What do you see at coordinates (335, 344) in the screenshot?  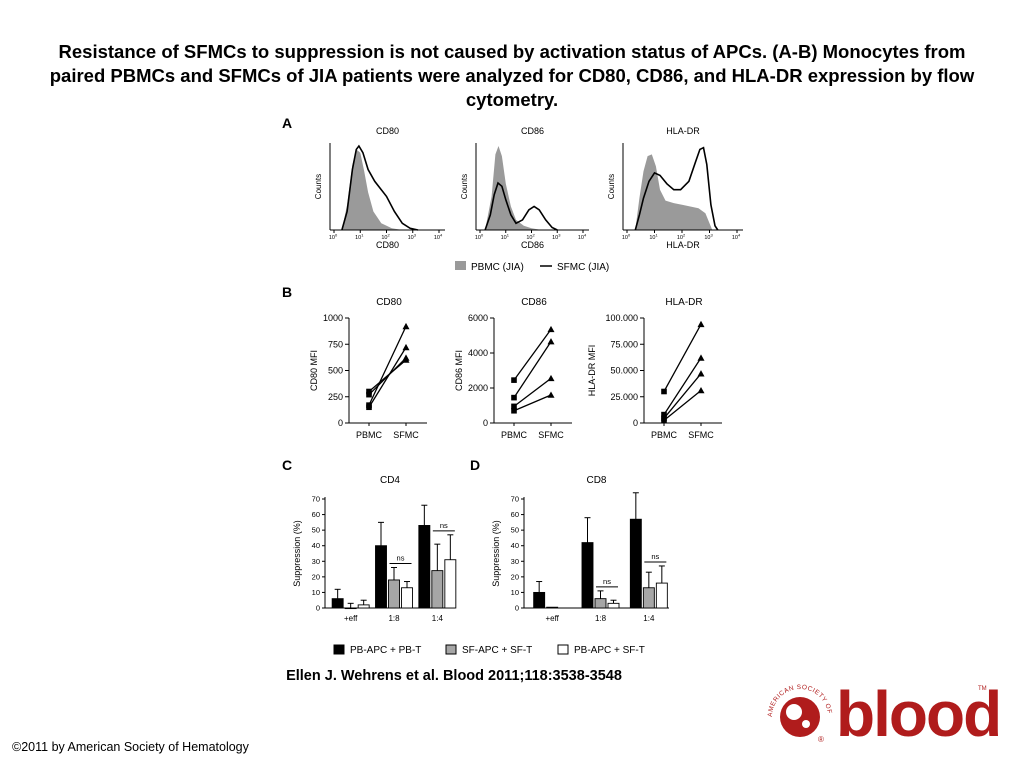 I see `y-tick-label: 750` at bounding box center [335, 344].